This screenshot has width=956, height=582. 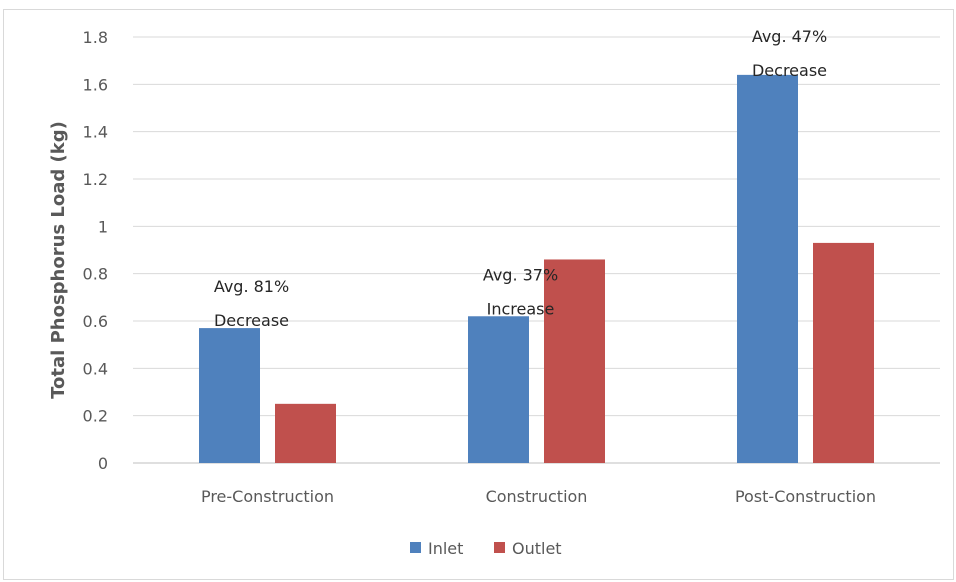 What do you see at coordinates (95, 37) in the screenshot?
I see `y-tick-label: 1.8` at bounding box center [95, 37].